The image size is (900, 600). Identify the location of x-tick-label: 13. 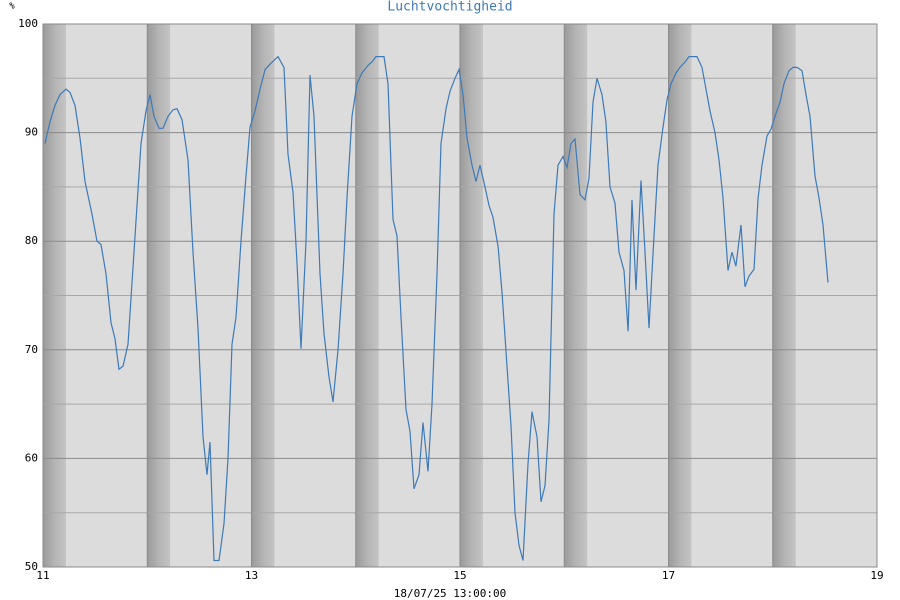
(251, 575).